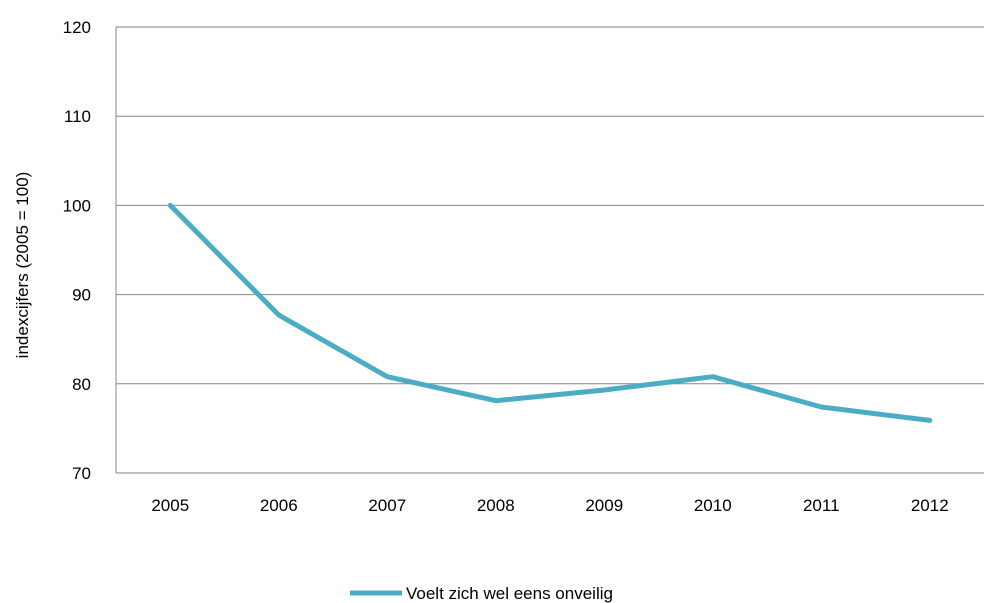  What do you see at coordinates (81, 473) in the screenshot?
I see `y-tick-label: 70` at bounding box center [81, 473].